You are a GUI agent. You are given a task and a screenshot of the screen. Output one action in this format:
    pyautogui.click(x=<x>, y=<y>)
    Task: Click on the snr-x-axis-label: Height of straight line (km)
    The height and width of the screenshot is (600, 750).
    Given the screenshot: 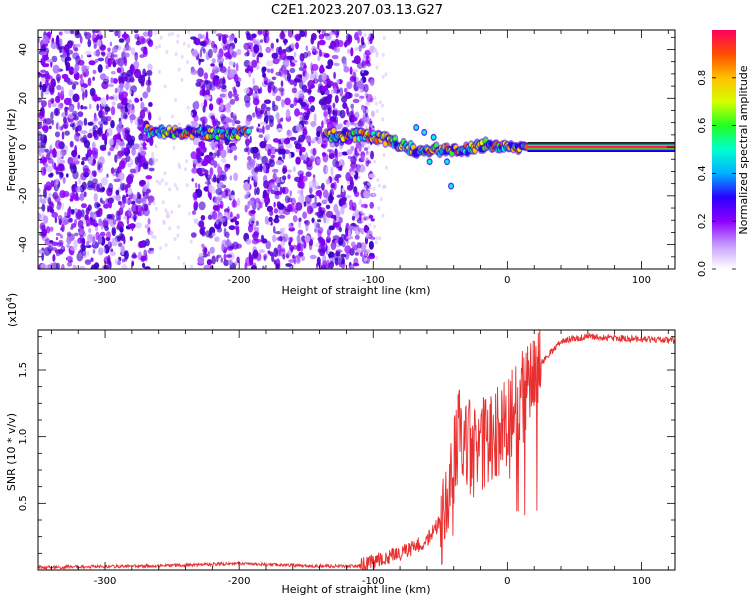 What is the action you would take?
    pyautogui.click(x=355, y=589)
    